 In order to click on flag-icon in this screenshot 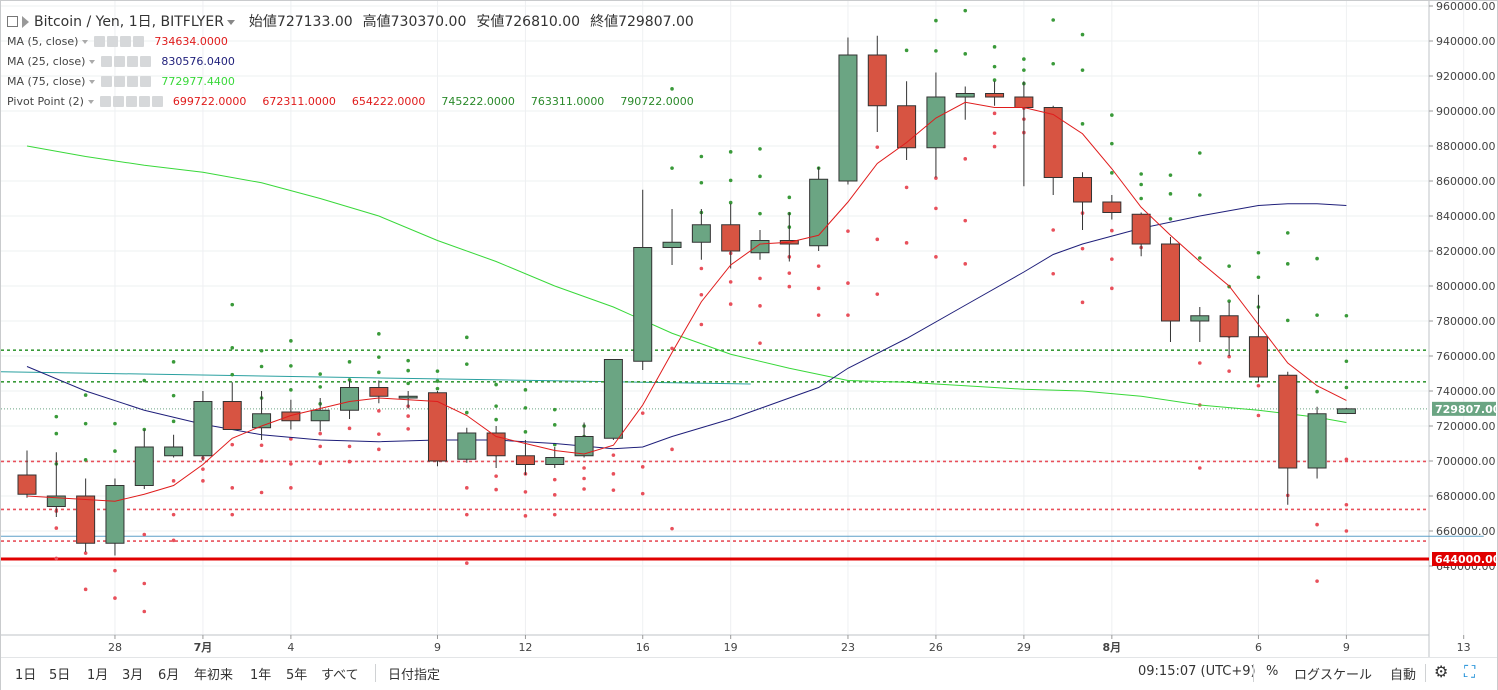, I will do `click(25, 22)`.